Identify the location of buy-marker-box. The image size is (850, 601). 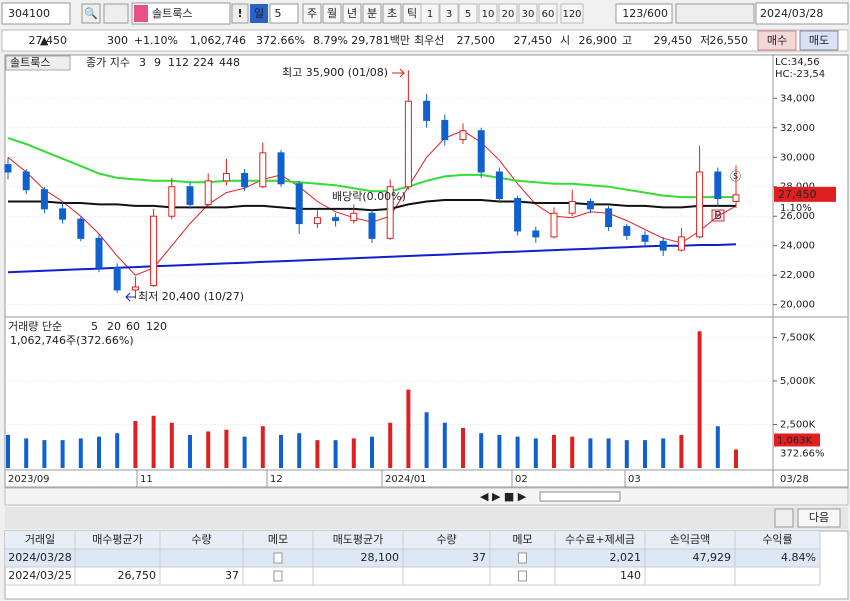
(718, 215).